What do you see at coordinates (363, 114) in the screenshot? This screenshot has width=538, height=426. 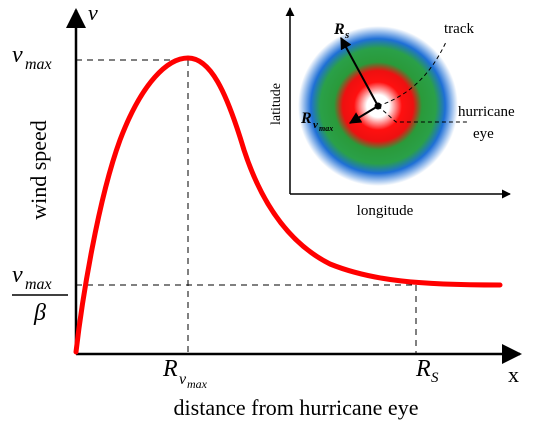 I see `rvmax-arrow` at bounding box center [363, 114].